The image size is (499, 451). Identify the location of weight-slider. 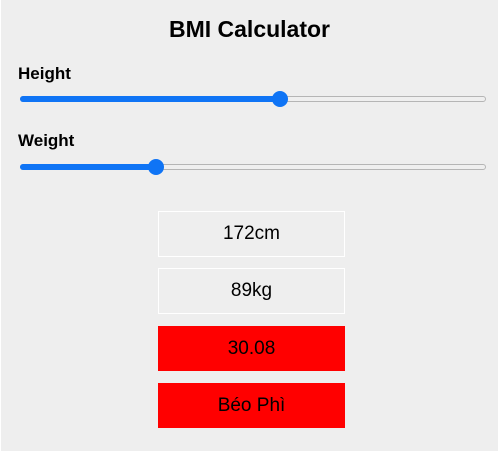
(253, 167).